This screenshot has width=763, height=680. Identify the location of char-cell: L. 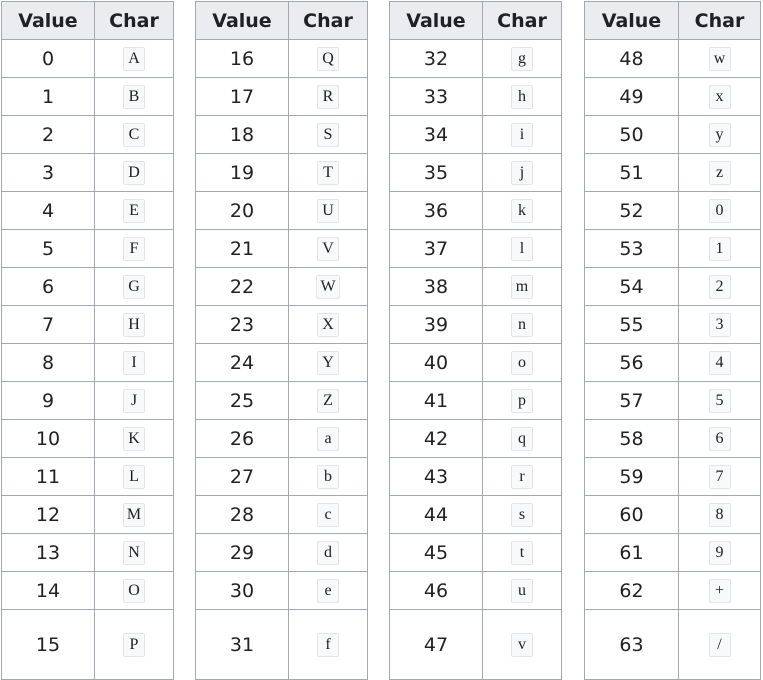
(134, 476).